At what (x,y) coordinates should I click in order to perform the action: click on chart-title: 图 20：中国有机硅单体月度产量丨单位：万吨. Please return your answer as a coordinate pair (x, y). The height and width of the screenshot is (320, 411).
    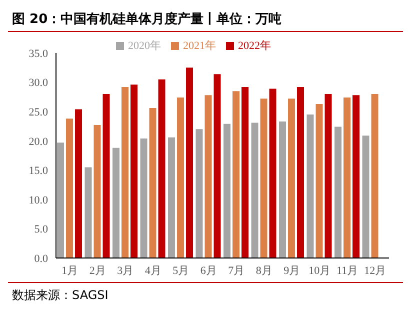
    Looking at the image, I should click on (205, 20).